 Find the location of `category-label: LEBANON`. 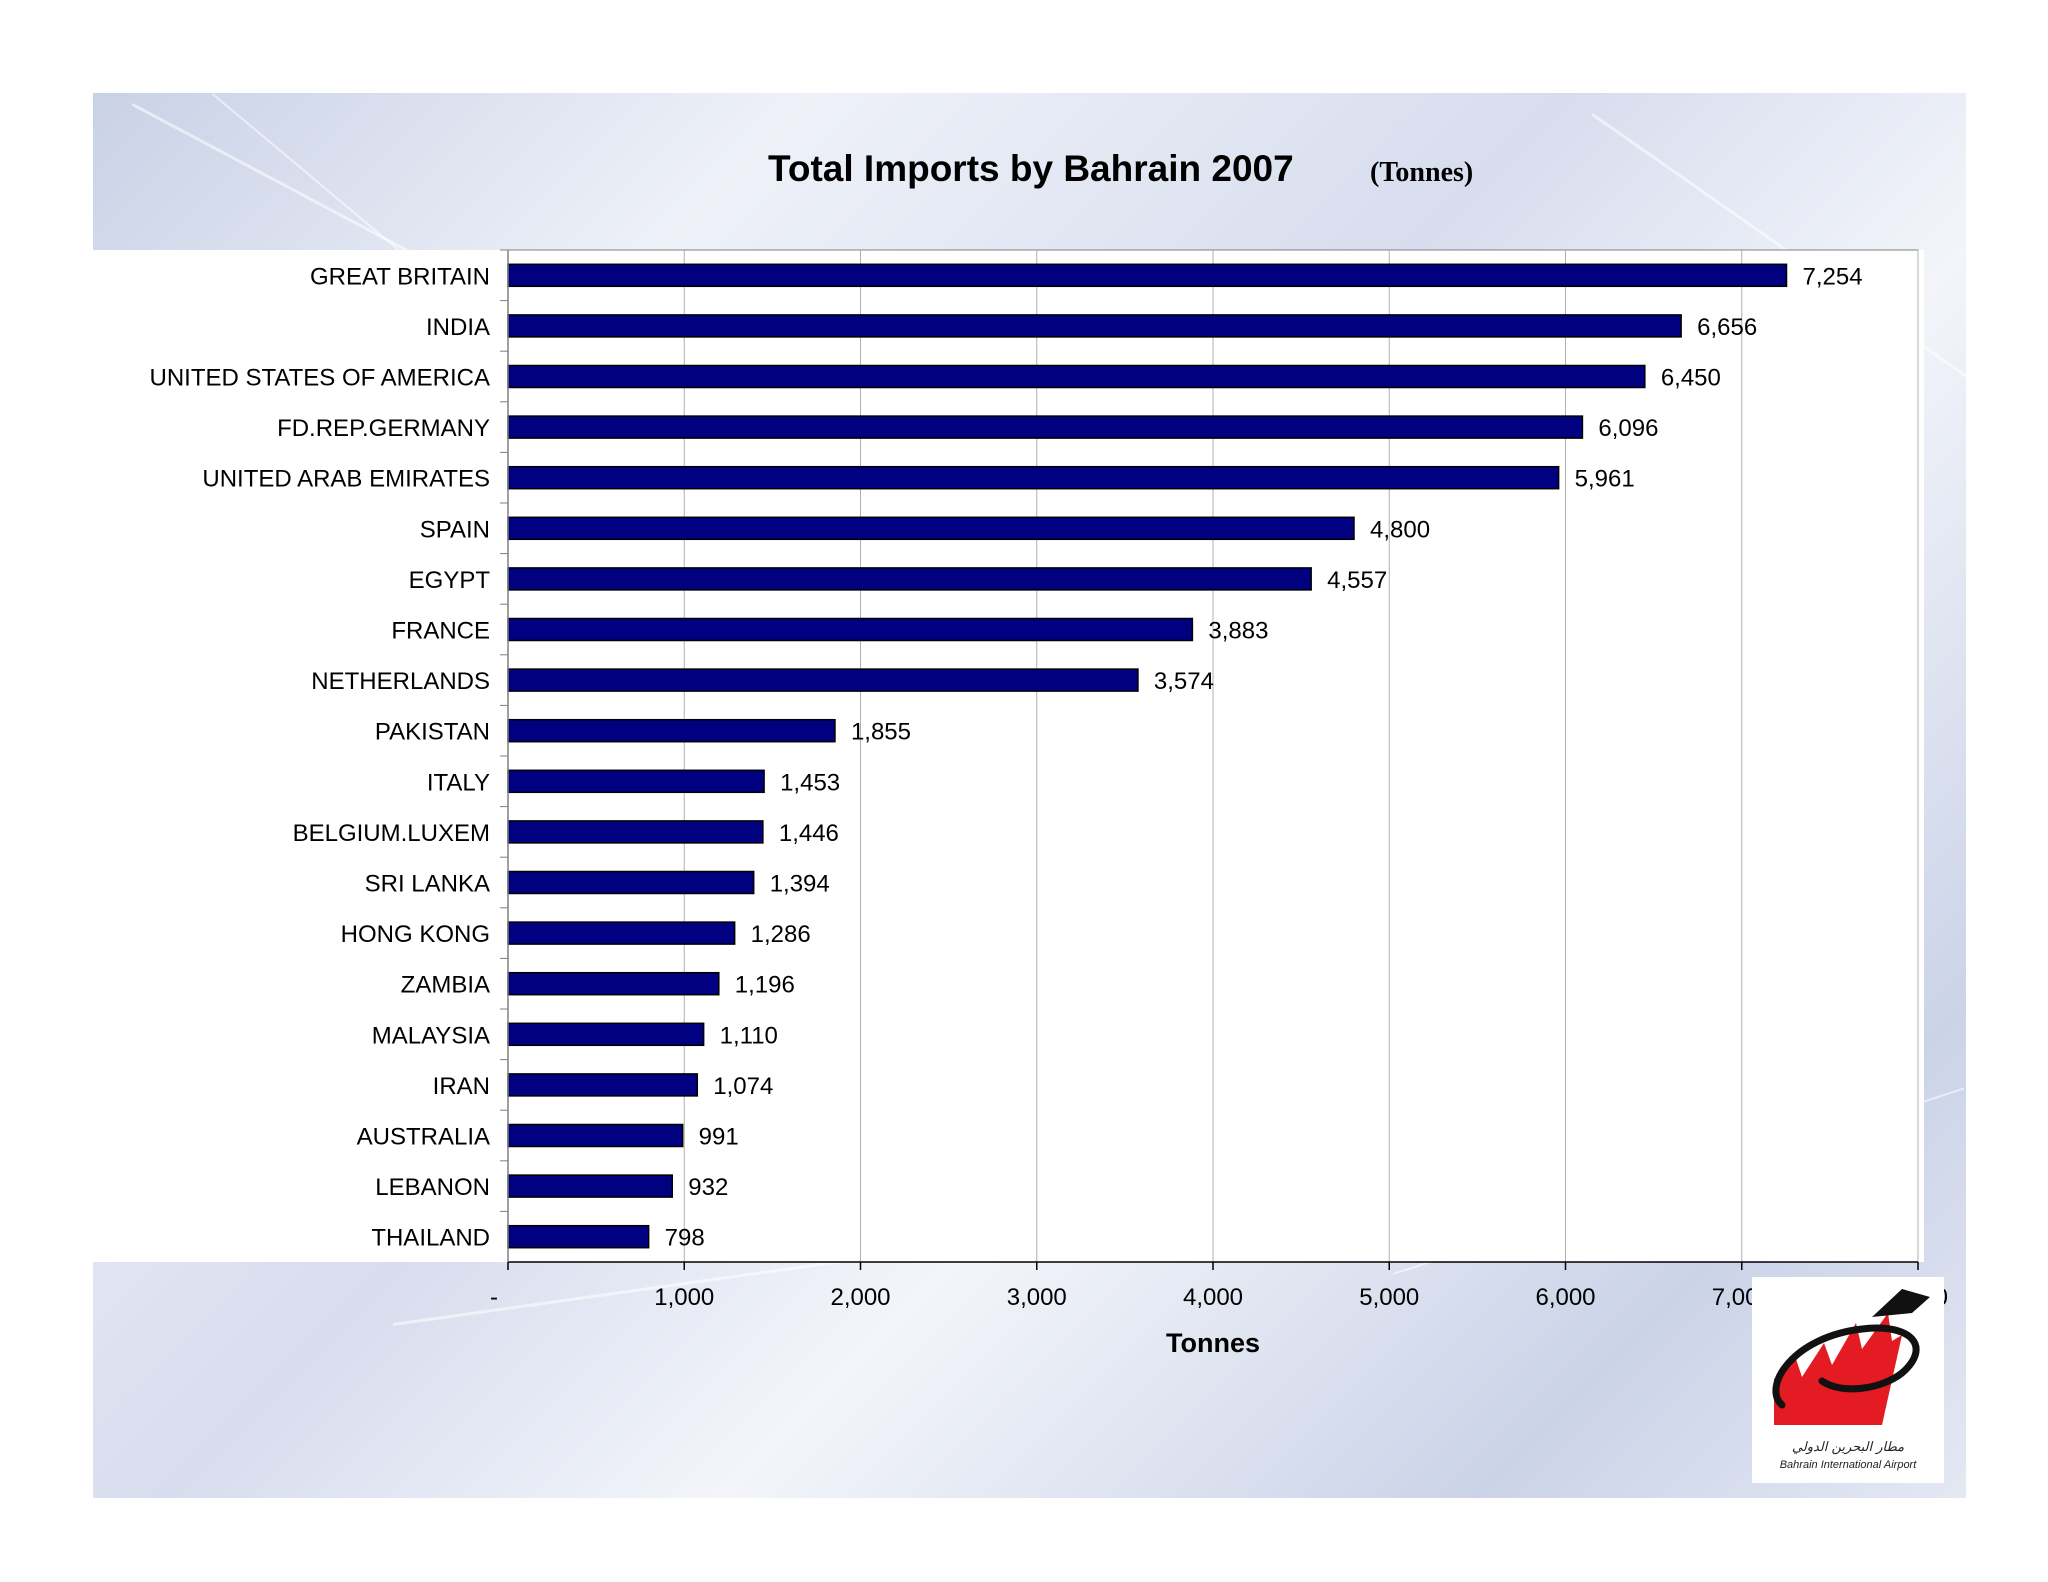

category-label: LEBANON is located at coordinates (432, 1187).